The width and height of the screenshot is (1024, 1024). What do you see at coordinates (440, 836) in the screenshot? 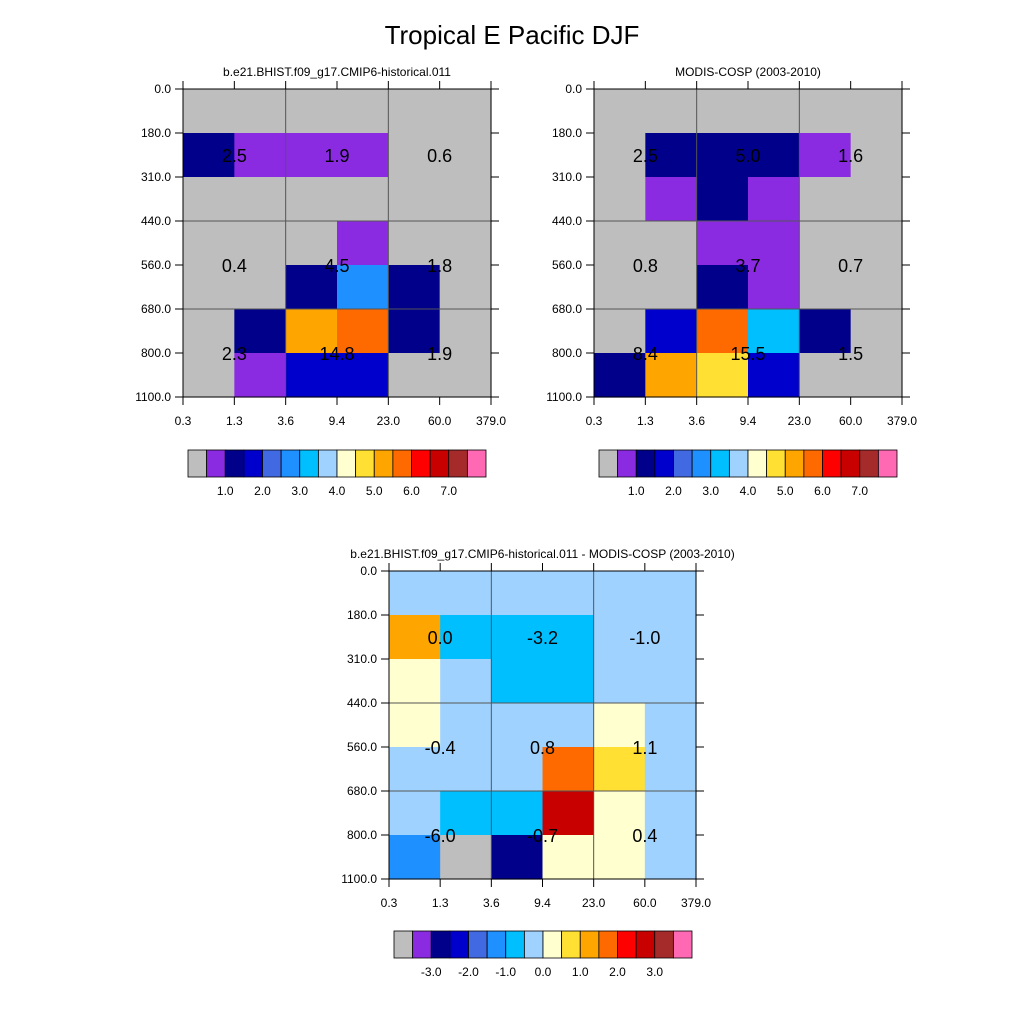
I see `cell-value-label: -6.0` at bounding box center [440, 836].